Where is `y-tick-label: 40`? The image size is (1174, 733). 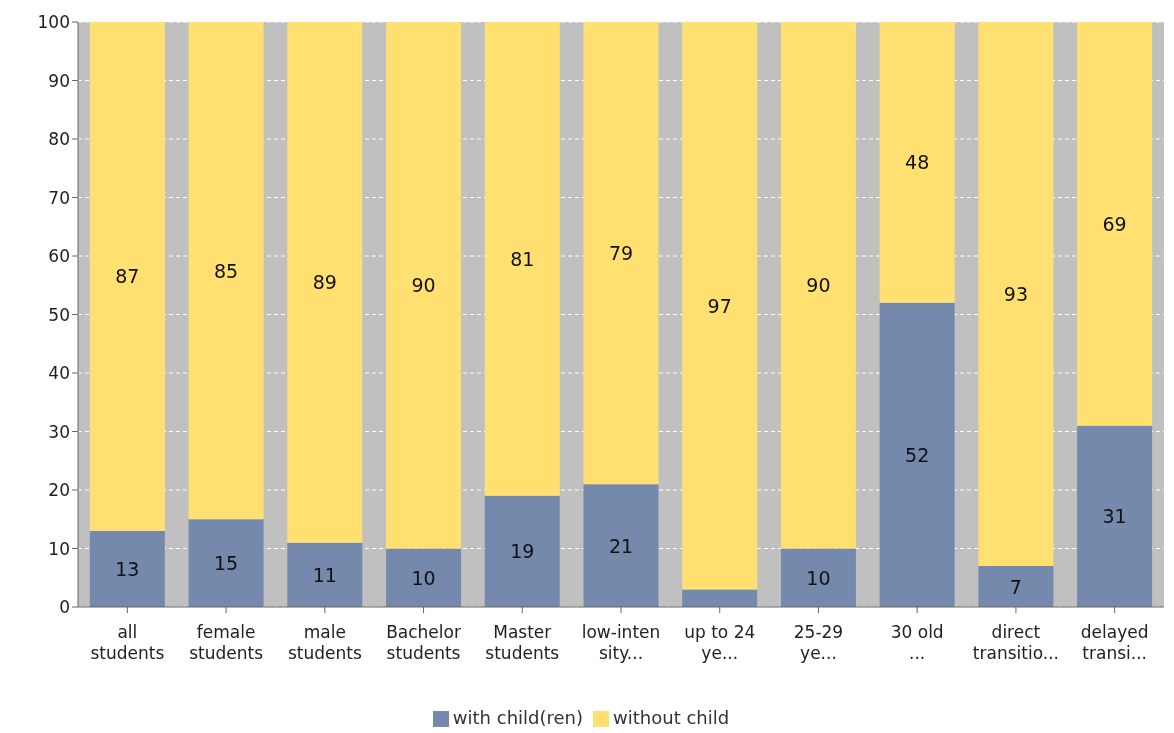 y-tick-label: 40 is located at coordinates (59, 373).